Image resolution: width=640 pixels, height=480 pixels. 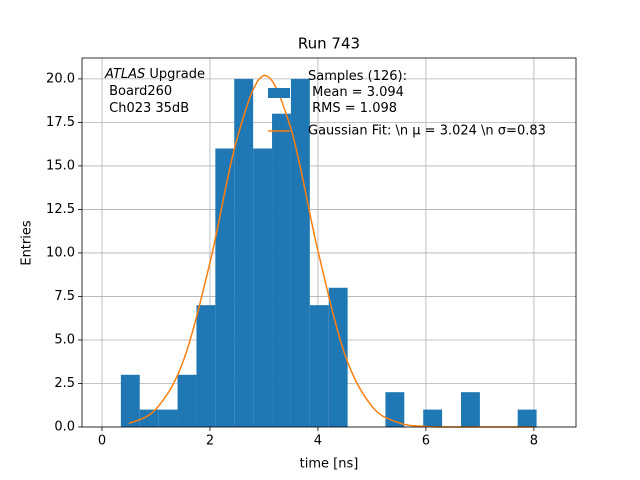 What do you see at coordinates (64, 296) in the screenshot?
I see `y-tick-label: 7.5` at bounding box center [64, 296].